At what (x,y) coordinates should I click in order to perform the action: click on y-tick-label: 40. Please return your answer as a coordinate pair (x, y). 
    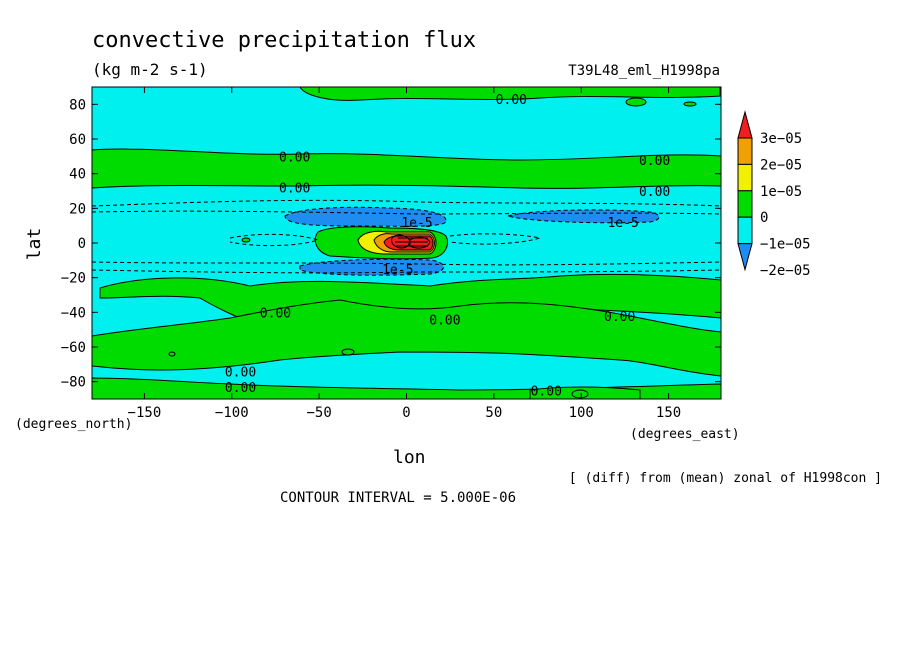
    Looking at the image, I should click on (77, 175).